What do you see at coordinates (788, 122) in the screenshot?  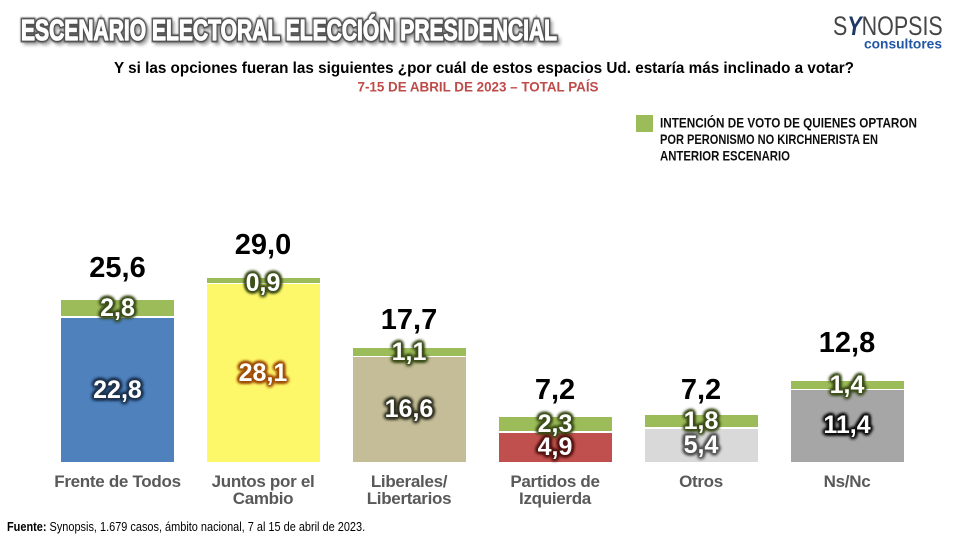 I see `svg-text:INTENCIÓN DE VOTO DE QUIENES O: INTENCIÓN DE VOTO DE QUIENES OPTARON` at bounding box center [788, 122].